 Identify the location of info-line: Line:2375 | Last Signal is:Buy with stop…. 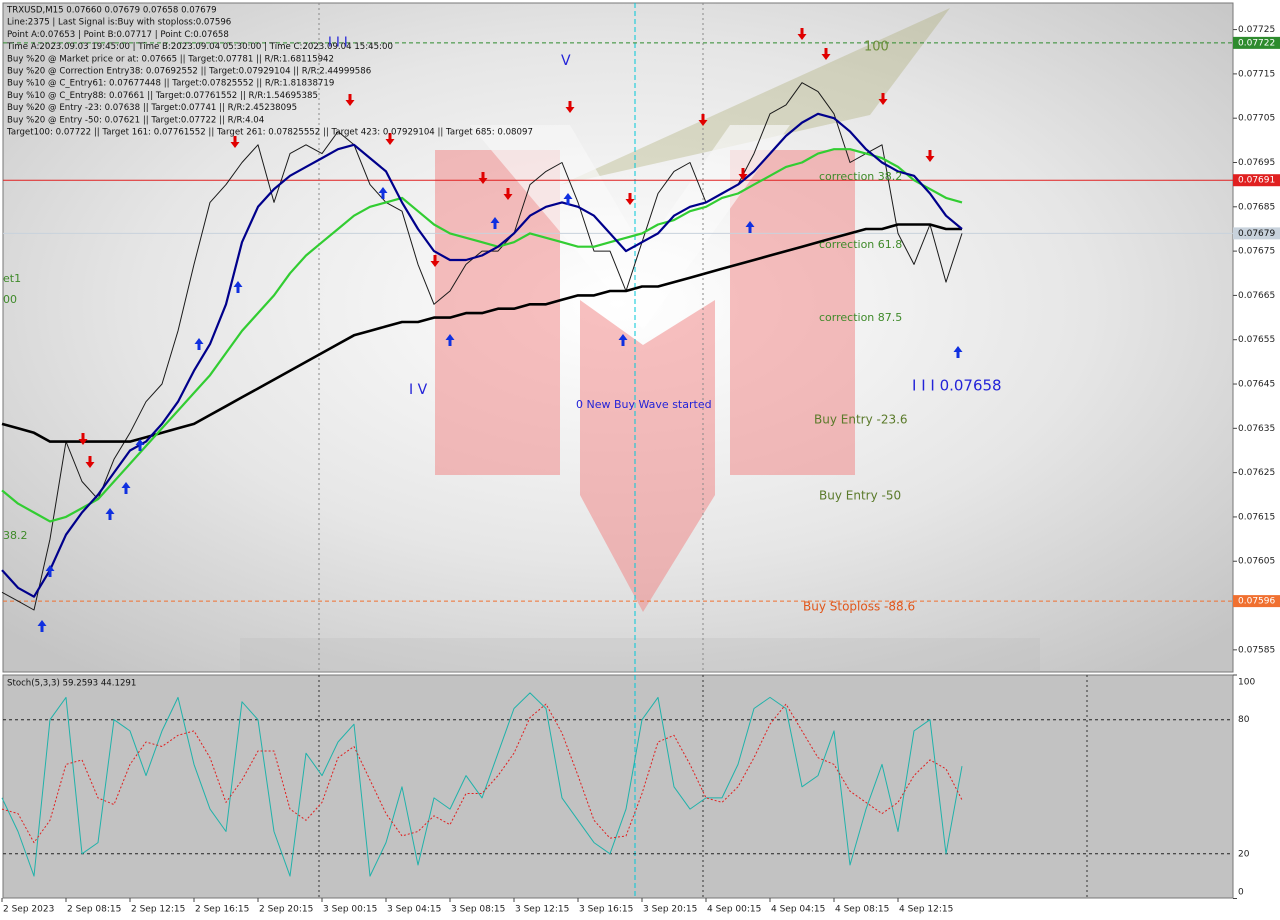
(119, 23).